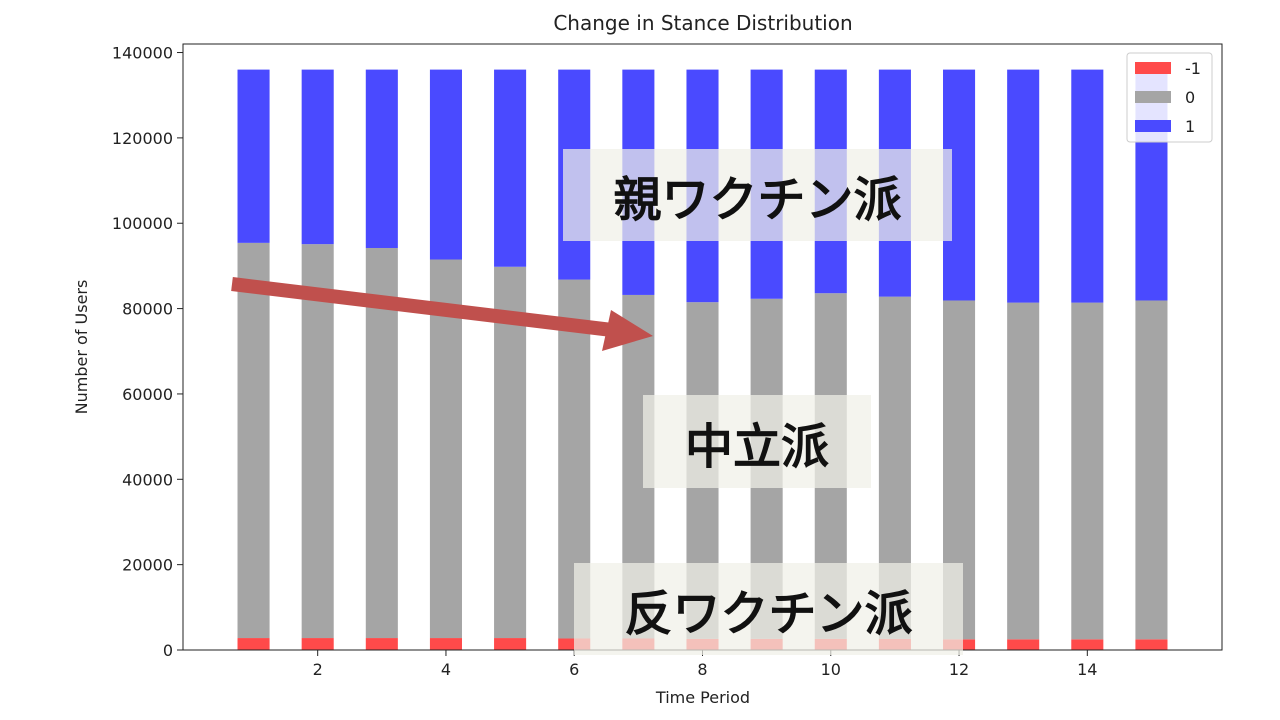 This screenshot has height=720, width=1280. Describe the element at coordinates (147, 565) in the screenshot. I see `y-tick-label: 20000` at that location.